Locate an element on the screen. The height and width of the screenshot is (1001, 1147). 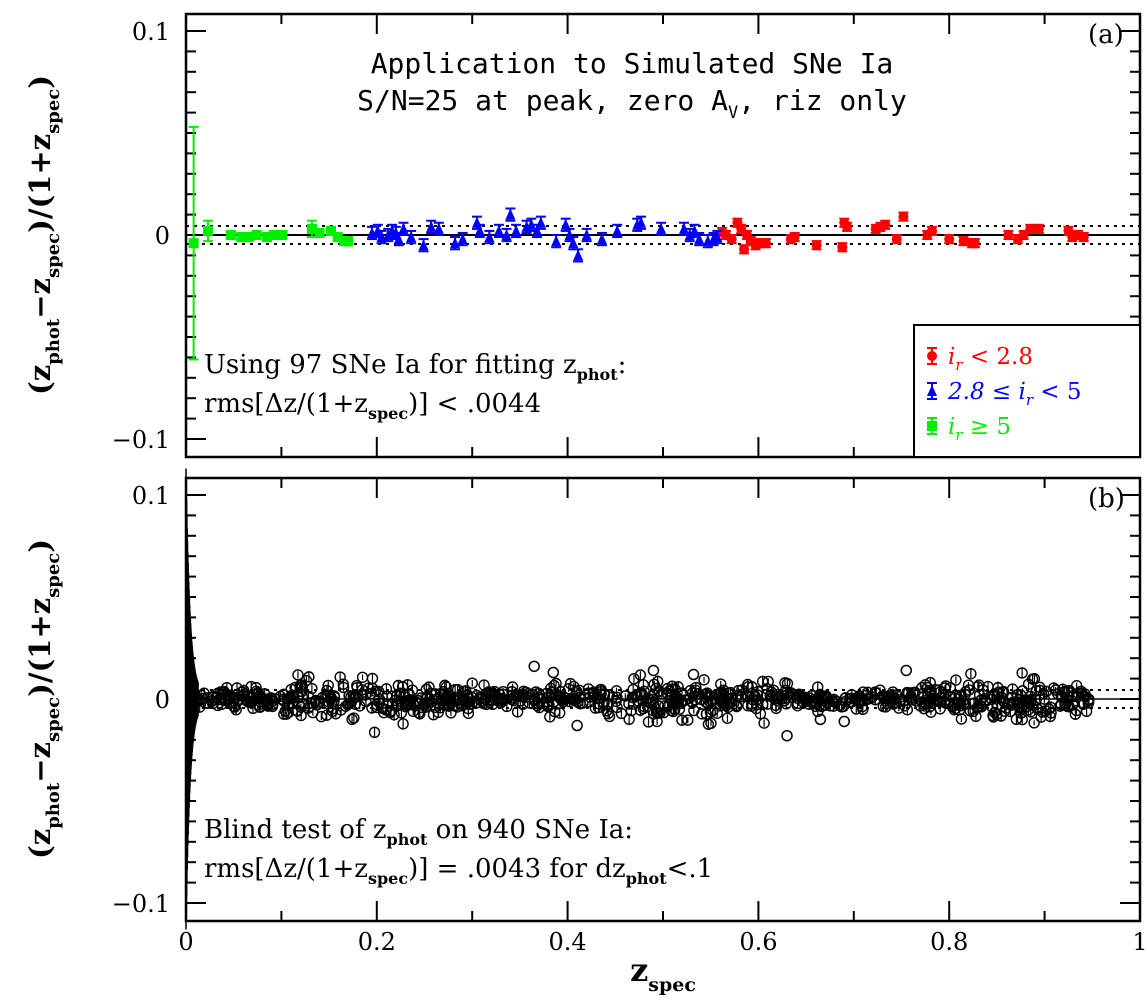
panel-a-ylabel: (zphot−zspec)/(1+zspec) is located at coordinates (43, 235).